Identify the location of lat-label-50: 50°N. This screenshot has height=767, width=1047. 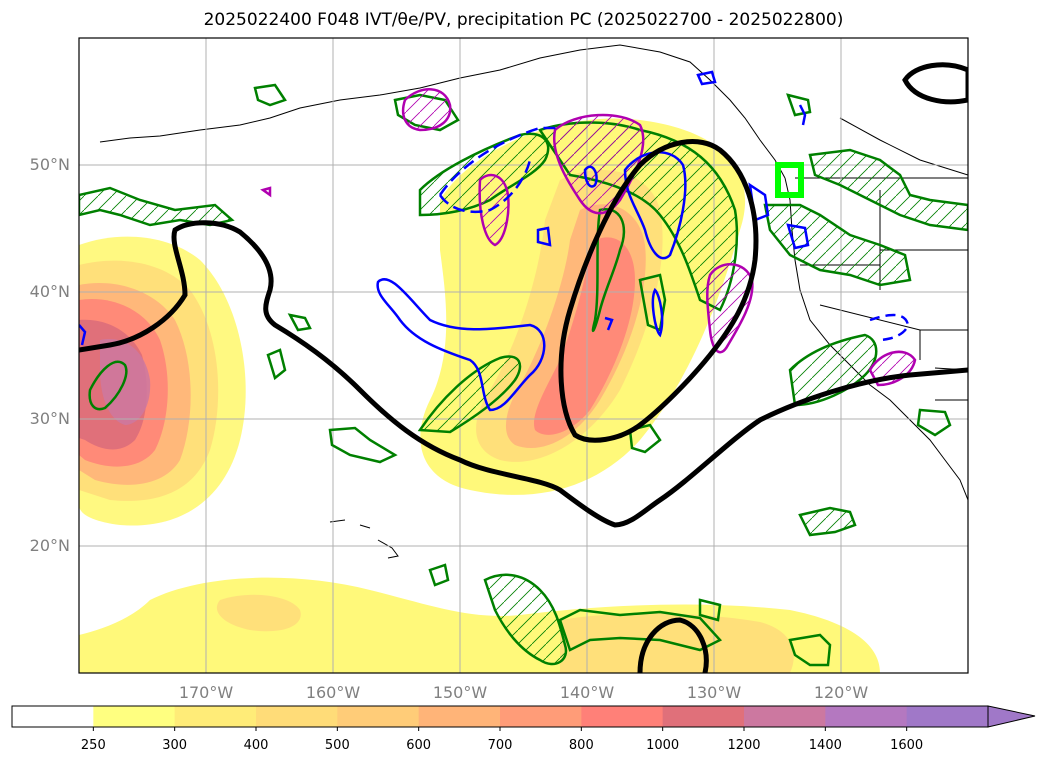
(49, 164).